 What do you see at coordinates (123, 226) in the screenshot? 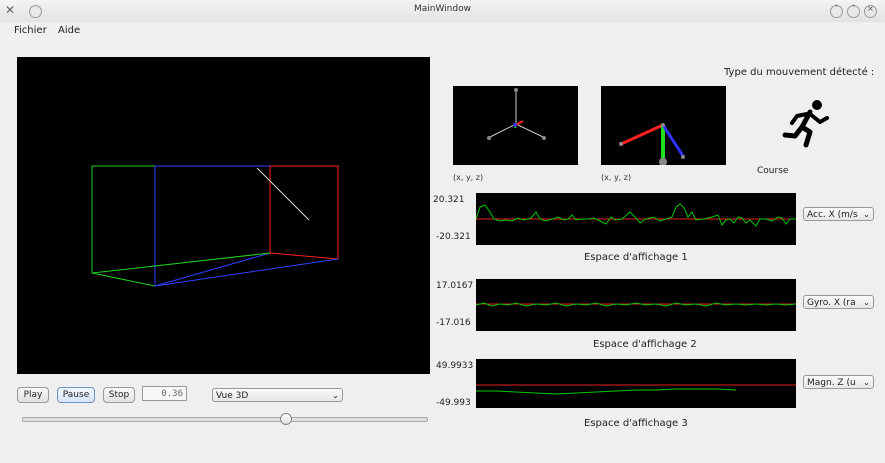
I see `box-face-left` at bounding box center [123, 226].